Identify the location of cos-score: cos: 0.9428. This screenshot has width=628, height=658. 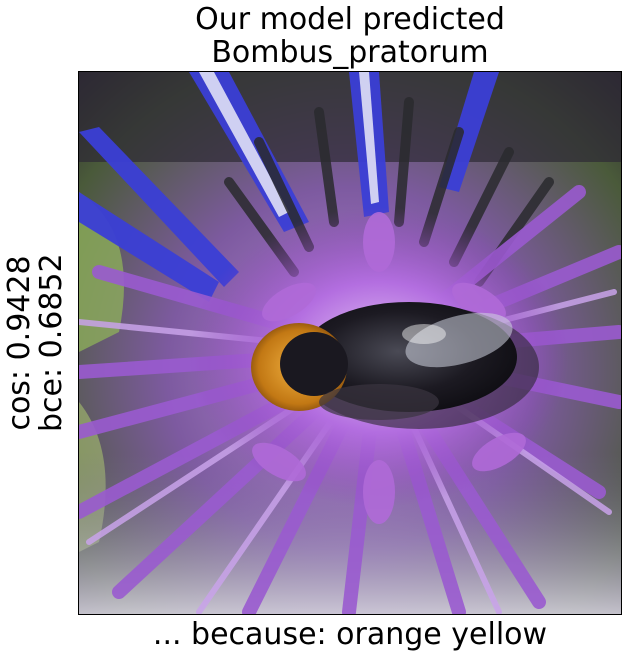
(19, 343).